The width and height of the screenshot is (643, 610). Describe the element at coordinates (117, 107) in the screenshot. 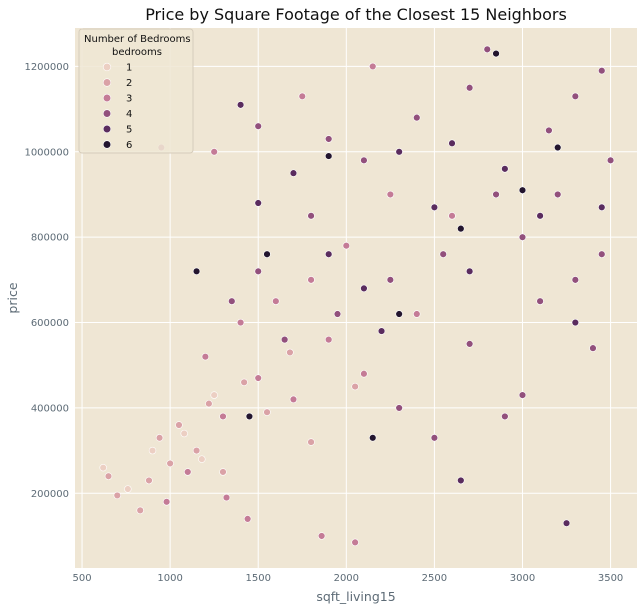

I see `legend-items: 1 2 3 4 5 6` at that location.